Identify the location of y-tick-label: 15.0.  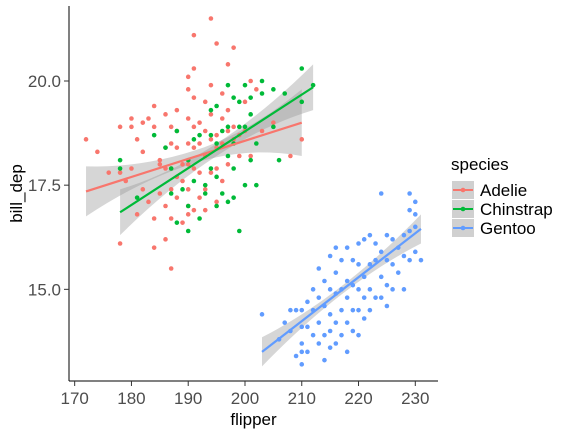
(44, 289).